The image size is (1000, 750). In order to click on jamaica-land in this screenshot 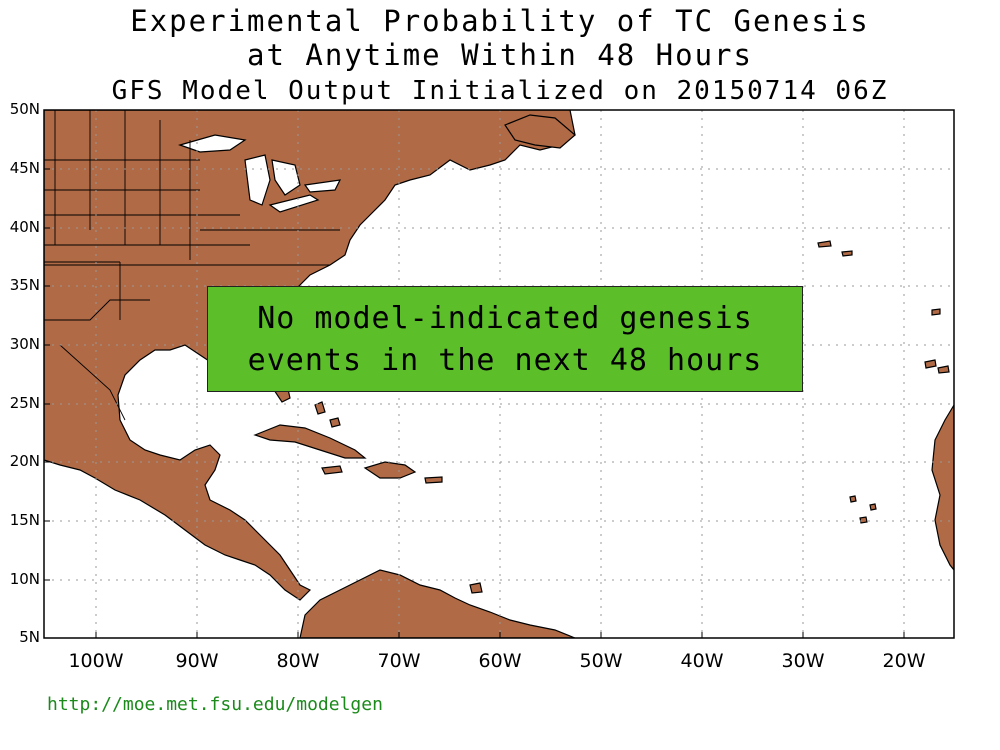, I will do `click(332, 470)`.